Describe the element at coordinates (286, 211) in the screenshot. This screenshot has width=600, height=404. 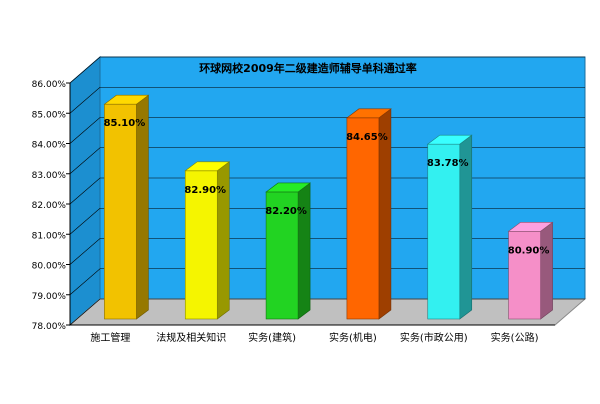
I see `bar-value-label: 82.20%` at that location.